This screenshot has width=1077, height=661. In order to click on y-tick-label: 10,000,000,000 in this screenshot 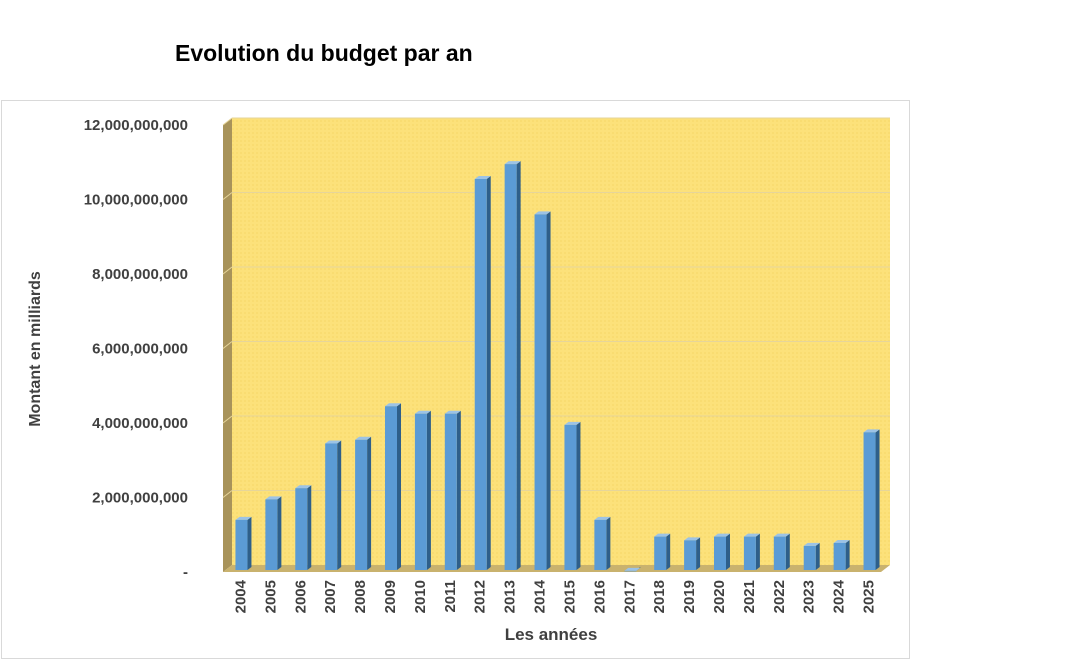, I will do `click(136, 200)`.